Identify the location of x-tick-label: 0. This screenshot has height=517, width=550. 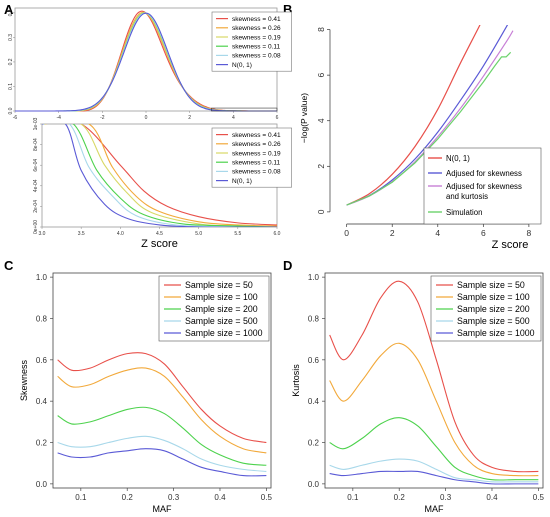
(346, 233).